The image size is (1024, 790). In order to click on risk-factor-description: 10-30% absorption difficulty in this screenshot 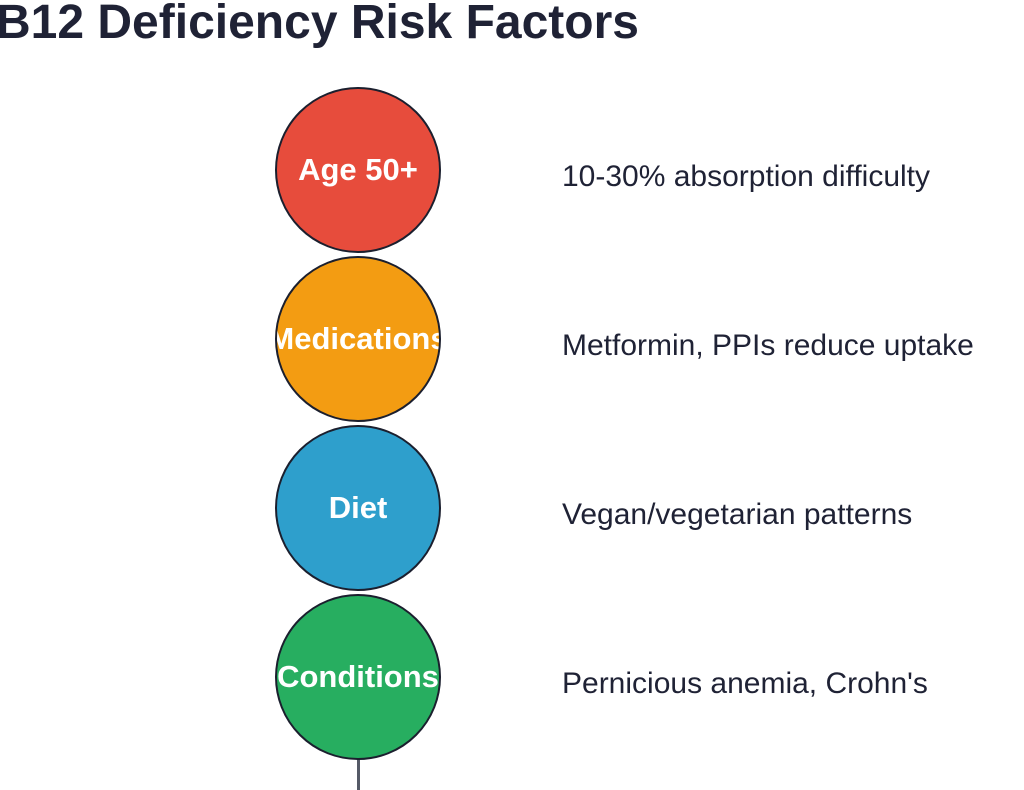, I will do `click(746, 176)`.